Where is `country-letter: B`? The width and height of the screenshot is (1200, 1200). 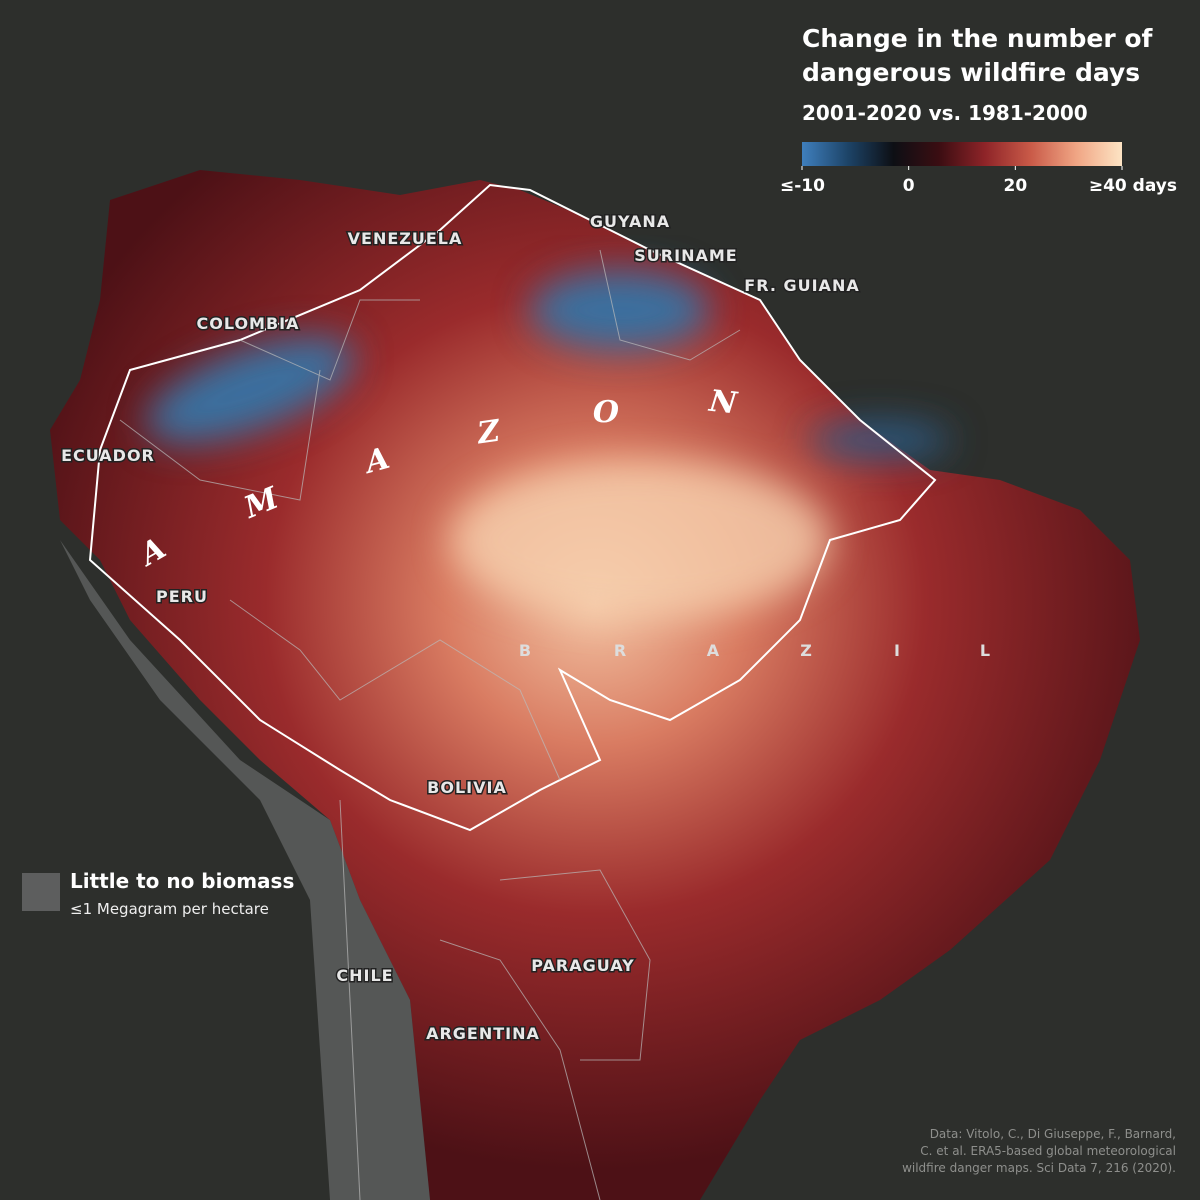
country-letter: B is located at coordinates (525, 650).